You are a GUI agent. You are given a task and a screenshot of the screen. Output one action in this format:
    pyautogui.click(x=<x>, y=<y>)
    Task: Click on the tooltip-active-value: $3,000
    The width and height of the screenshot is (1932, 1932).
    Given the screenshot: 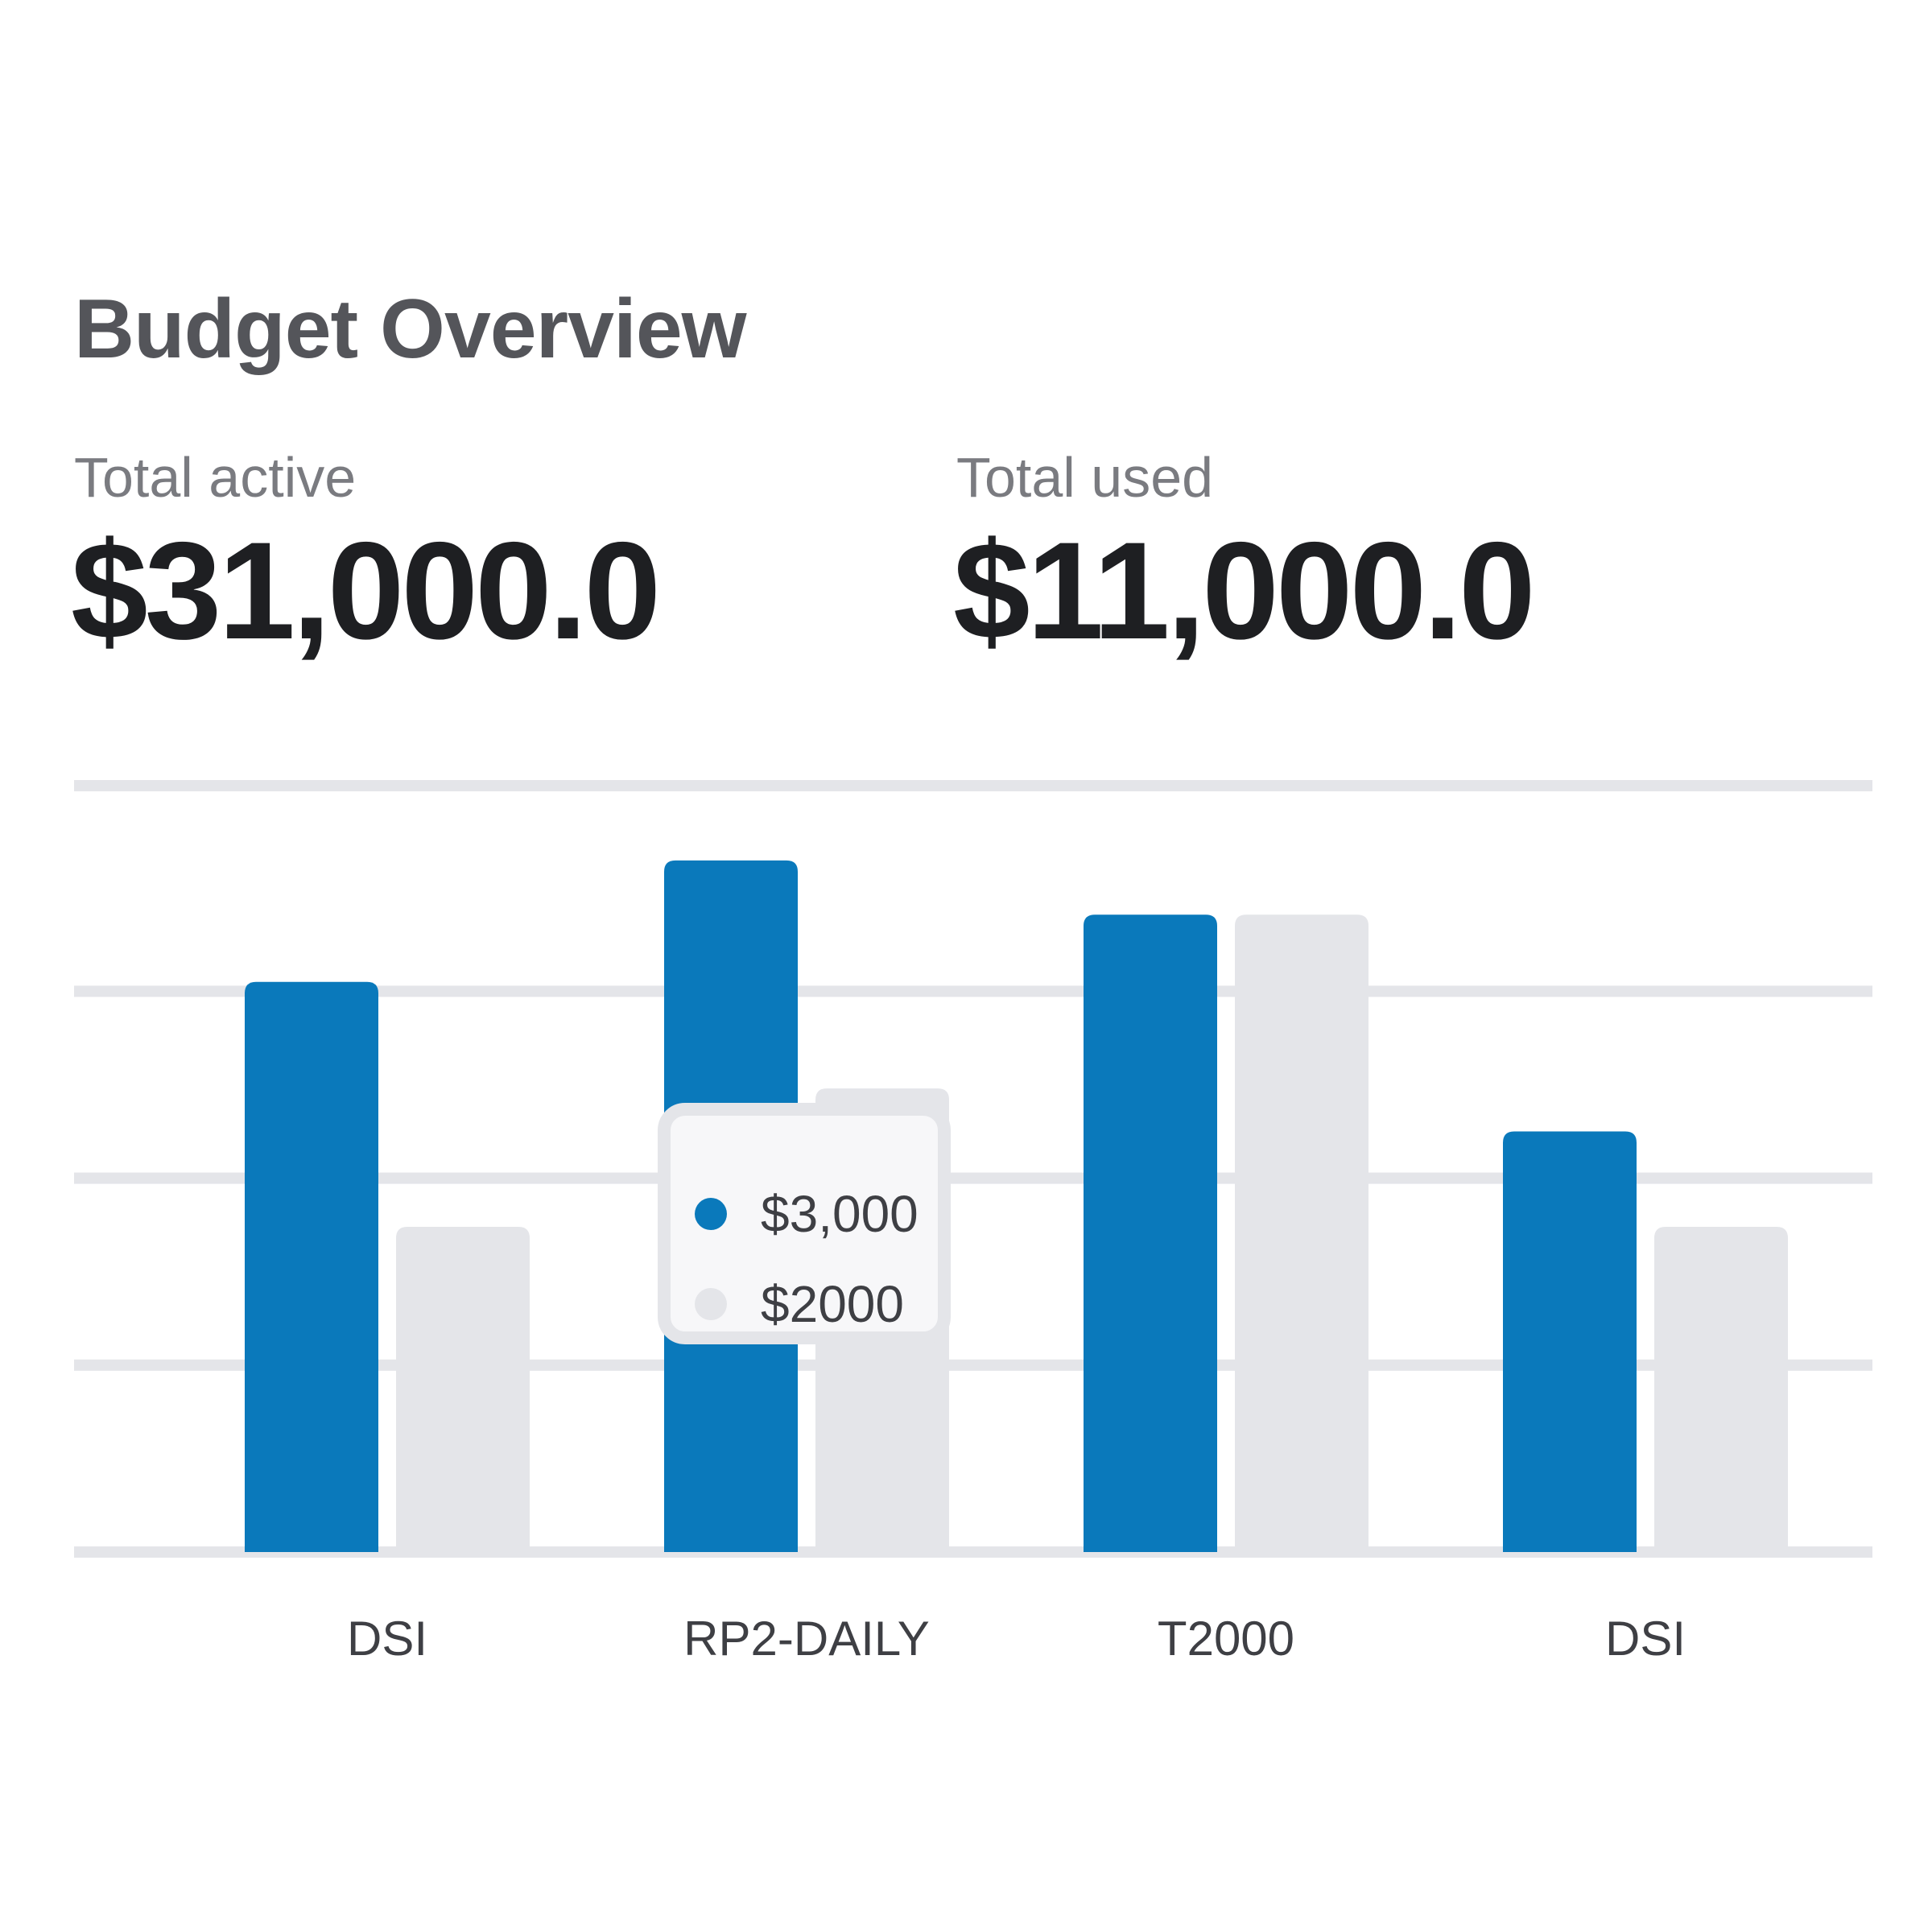 What is the action you would take?
    pyautogui.click(x=840, y=1214)
    